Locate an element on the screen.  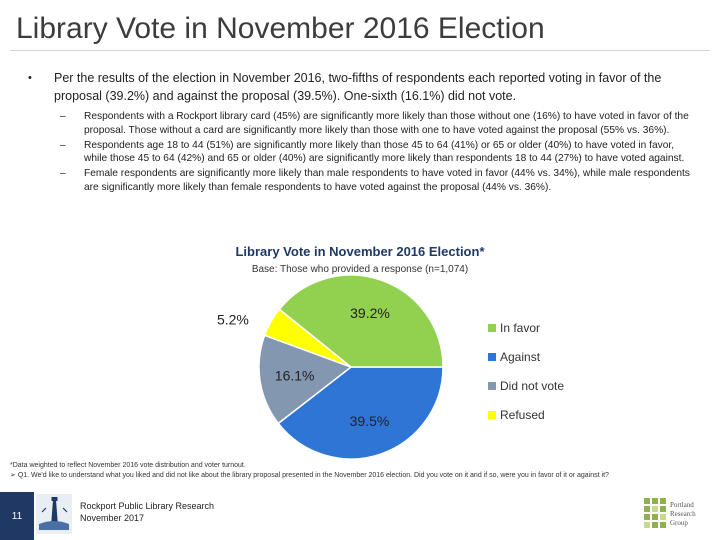
data-label-against: 39.5% is located at coordinates (370, 421).